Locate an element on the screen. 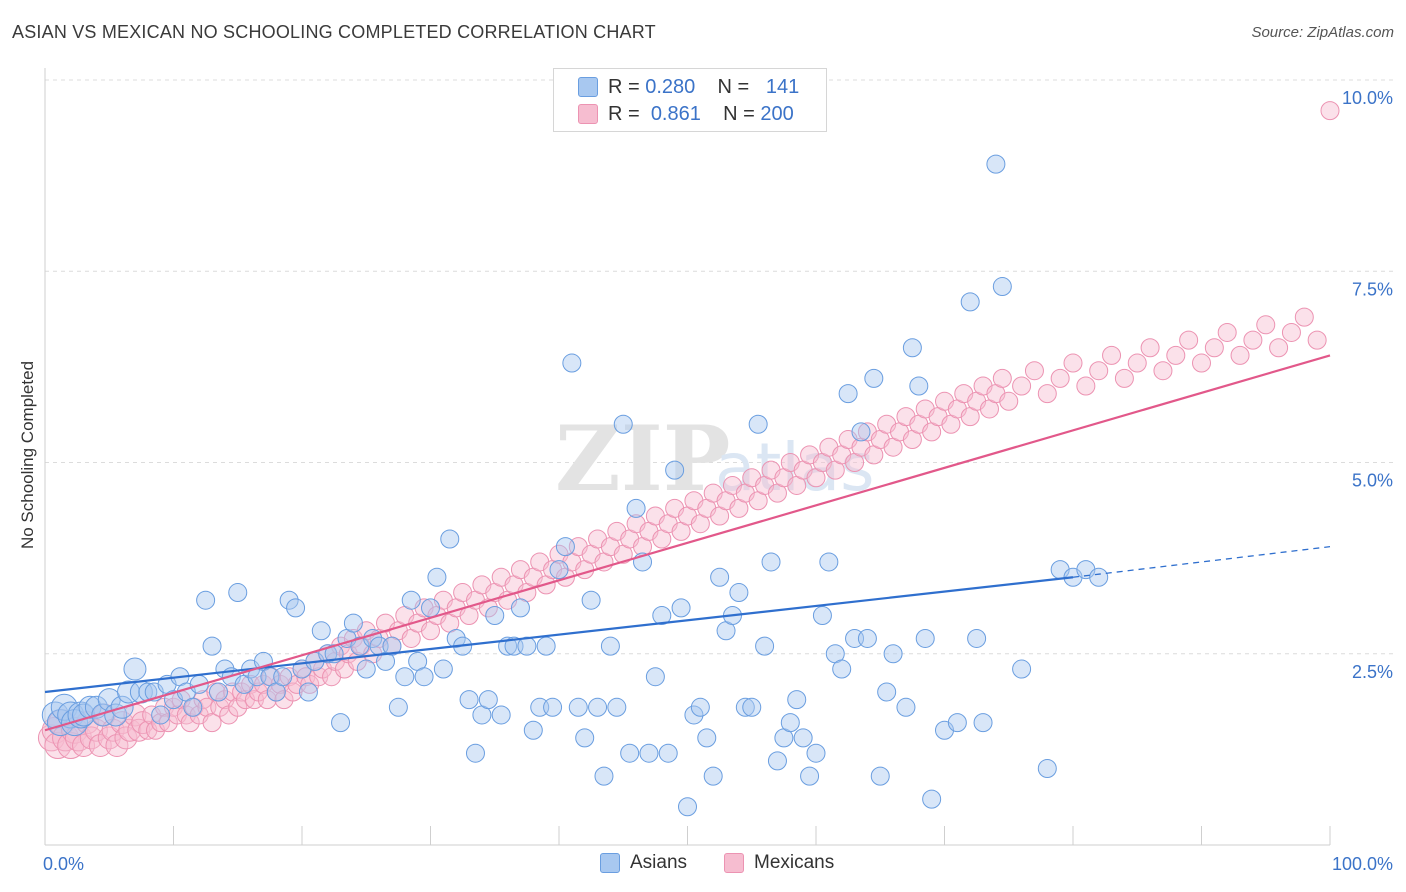 This screenshot has height=892, width=1406. watermark-zip: ZIP is located at coordinates (642, 459).